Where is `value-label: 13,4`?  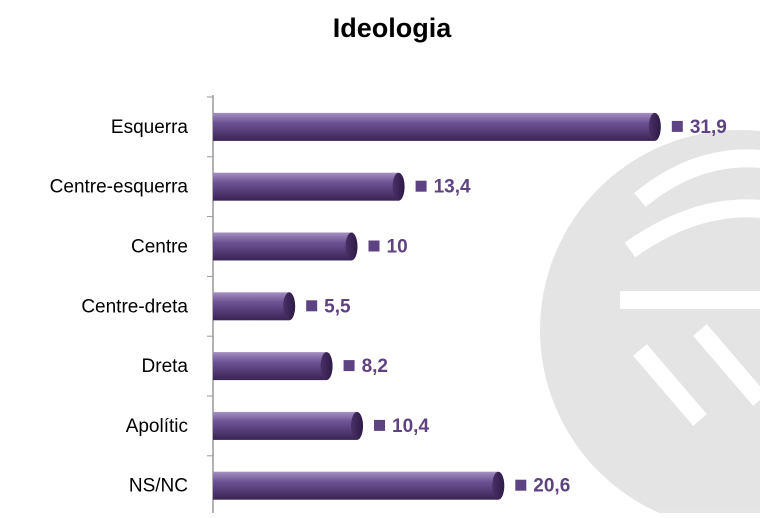
value-label: 13,4 is located at coordinates (452, 187).